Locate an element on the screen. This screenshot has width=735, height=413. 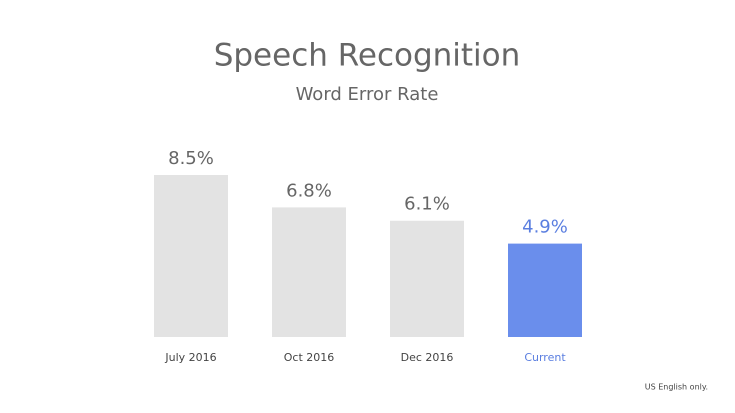
x-tick-label: Oct 2016 is located at coordinates (309, 357).